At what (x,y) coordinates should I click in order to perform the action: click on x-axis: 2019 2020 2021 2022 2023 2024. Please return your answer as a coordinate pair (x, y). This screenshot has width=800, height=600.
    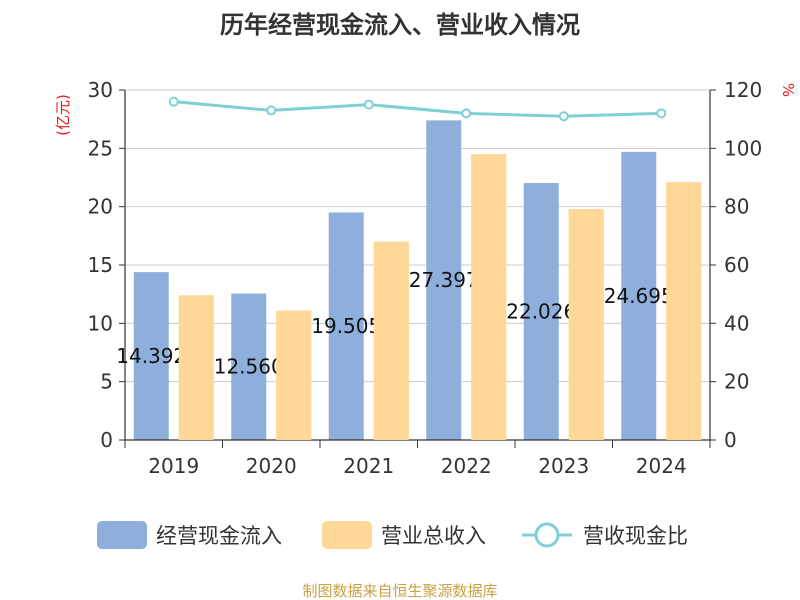
    Looking at the image, I should click on (417, 458).